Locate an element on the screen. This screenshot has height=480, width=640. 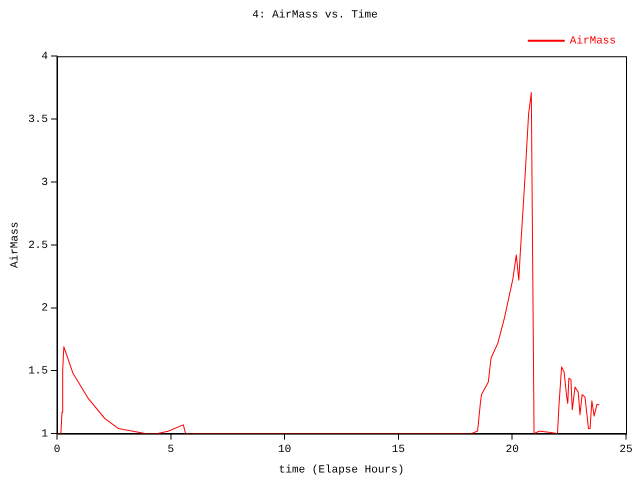
y-tick-label: 4 is located at coordinates (44, 57).